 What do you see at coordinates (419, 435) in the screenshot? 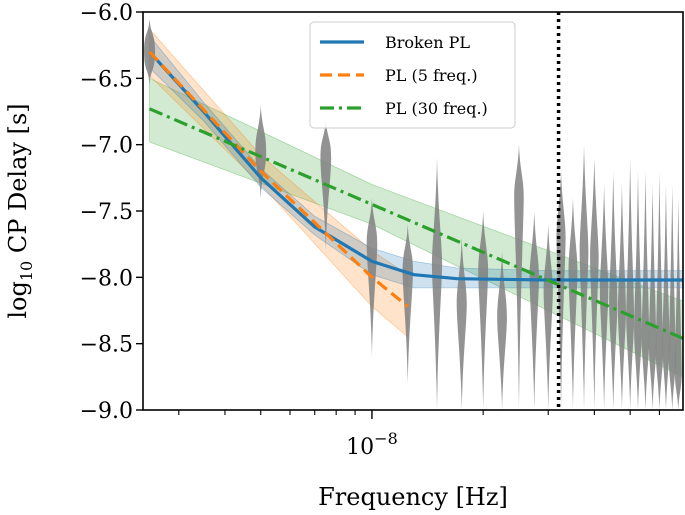
I see `x-axis: 10−8` at bounding box center [419, 435].